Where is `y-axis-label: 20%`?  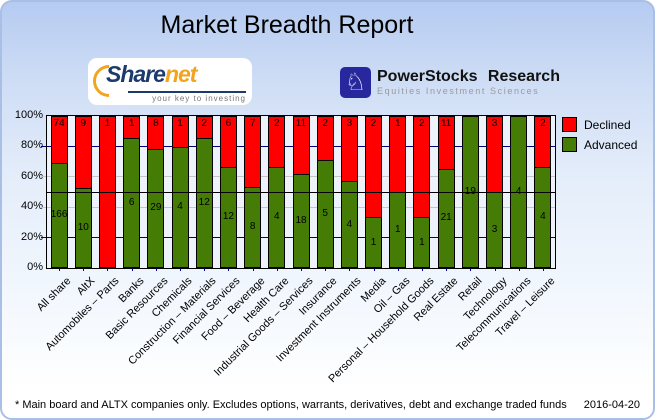 y-axis-label: 20% is located at coordinates (31, 236).